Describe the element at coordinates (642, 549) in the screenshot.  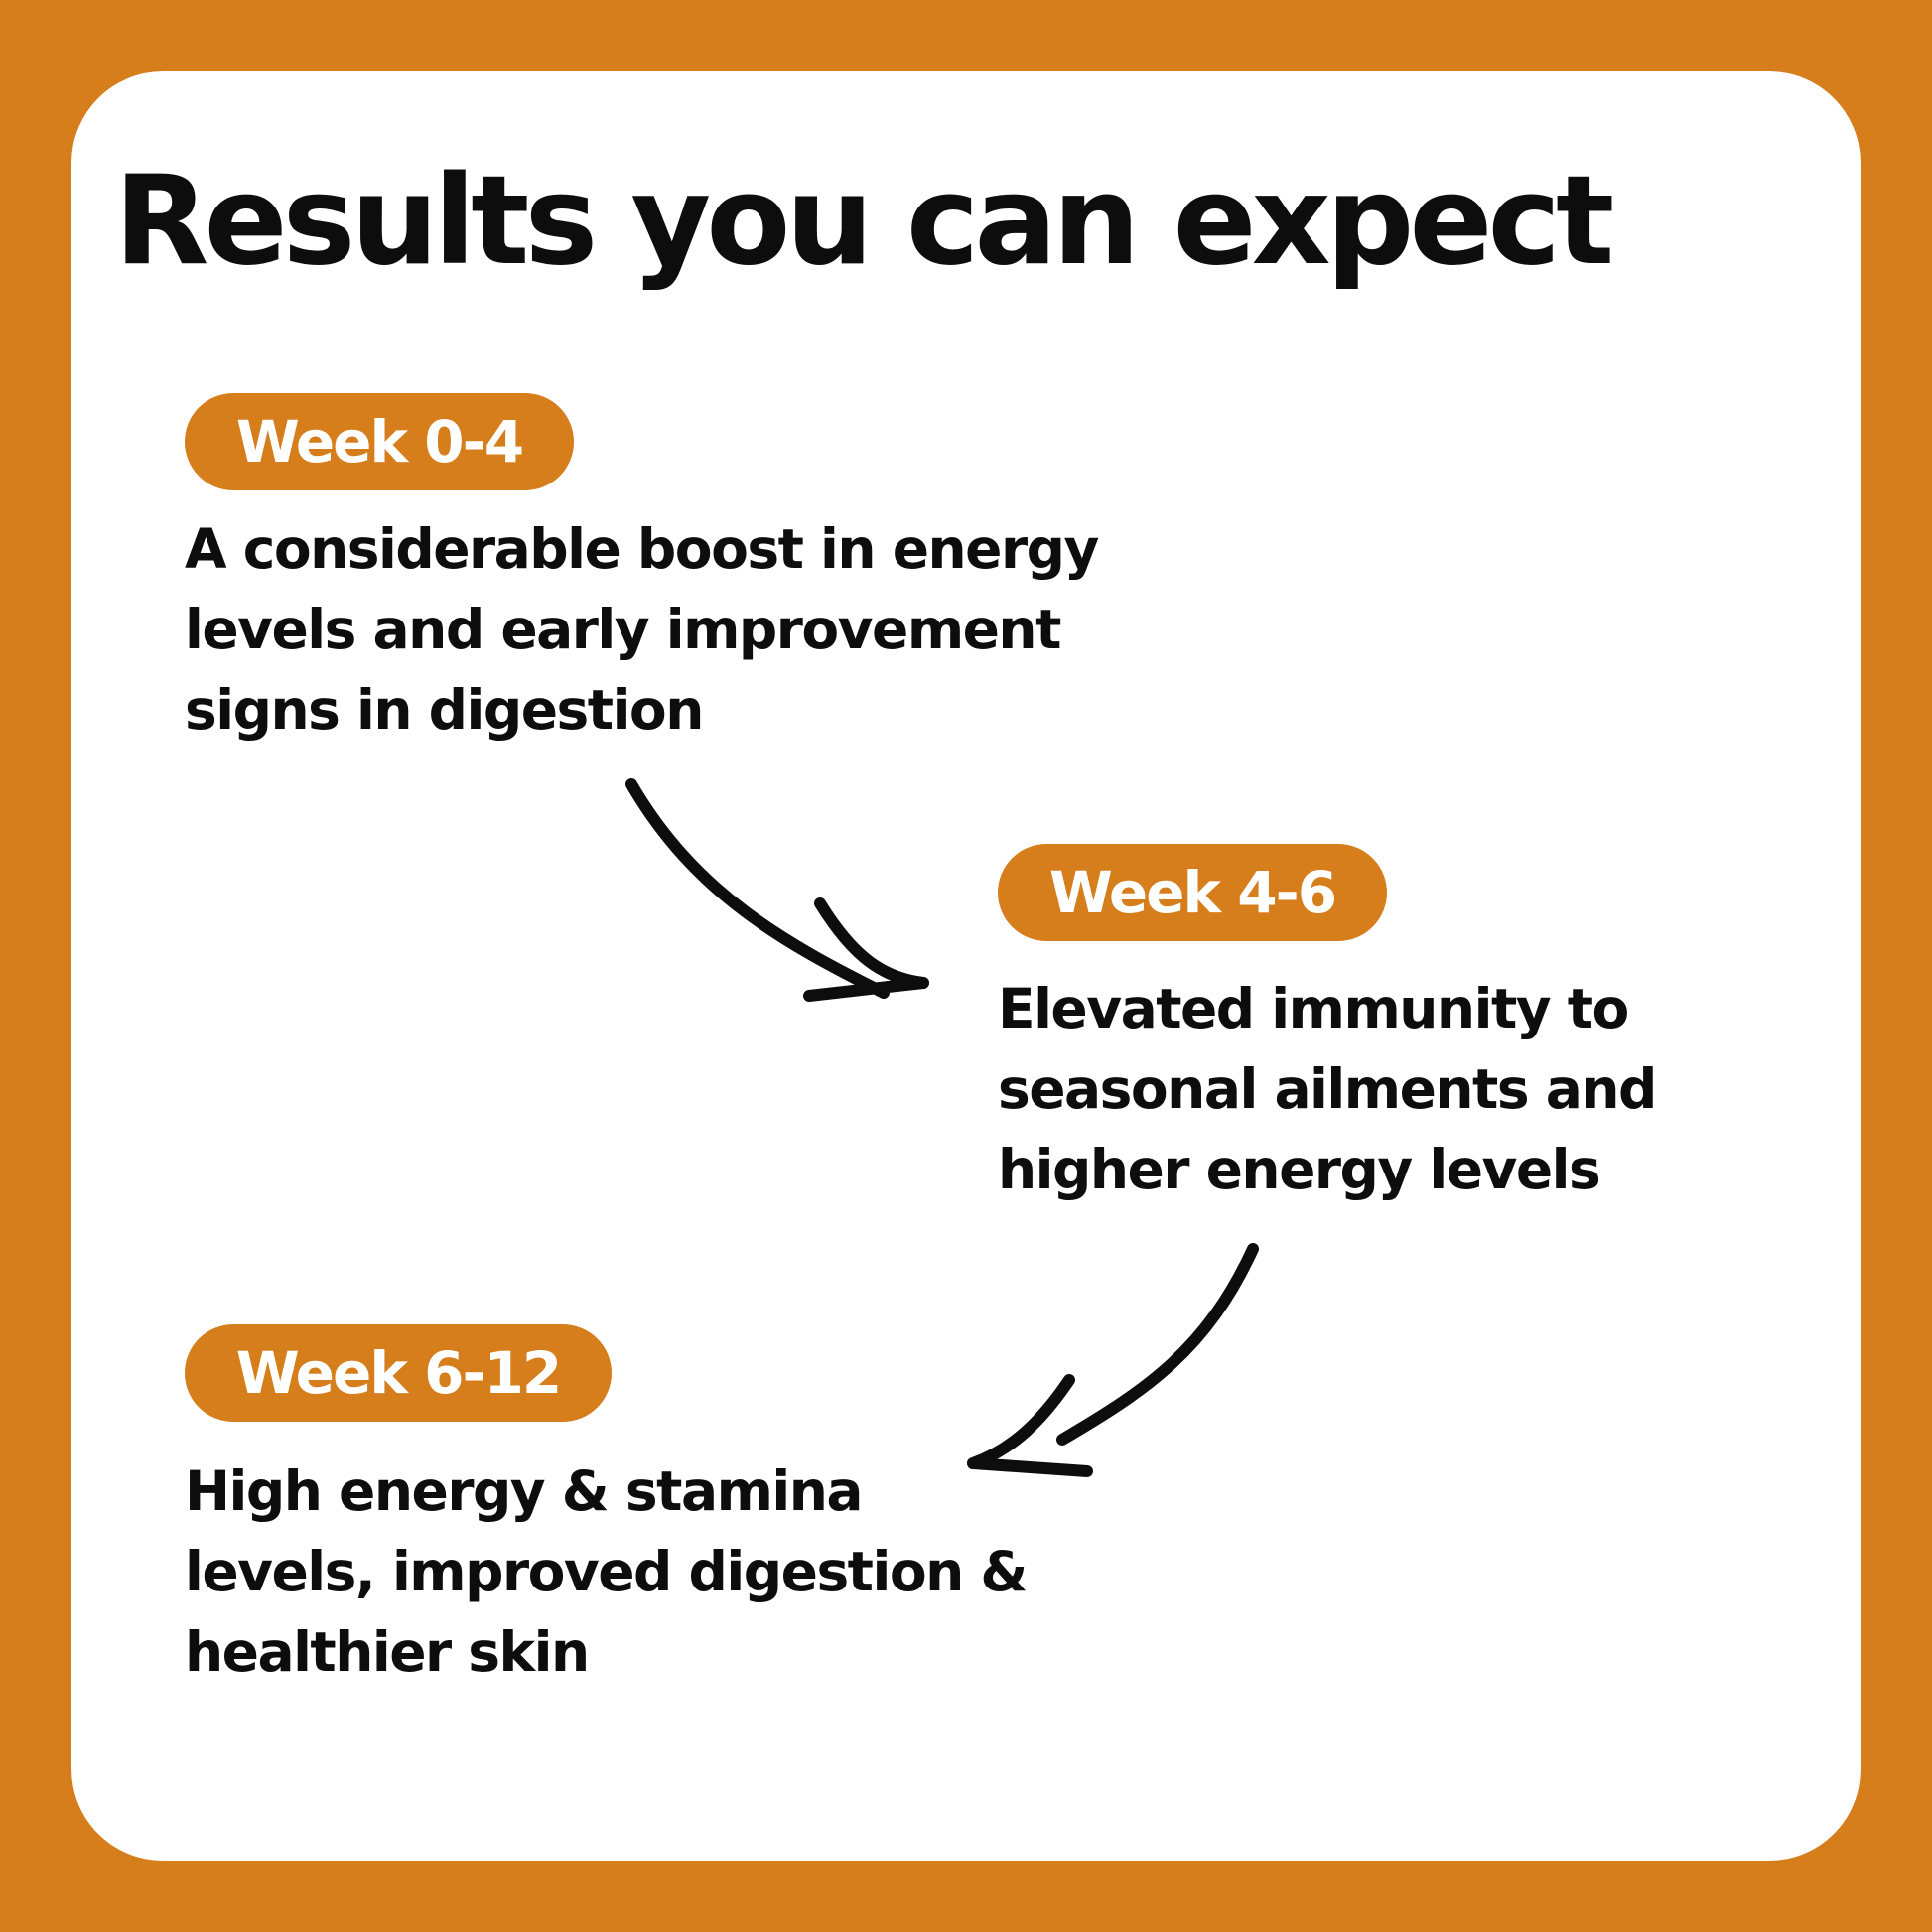
I see `description-line: A considerable boost in energy` at that location.